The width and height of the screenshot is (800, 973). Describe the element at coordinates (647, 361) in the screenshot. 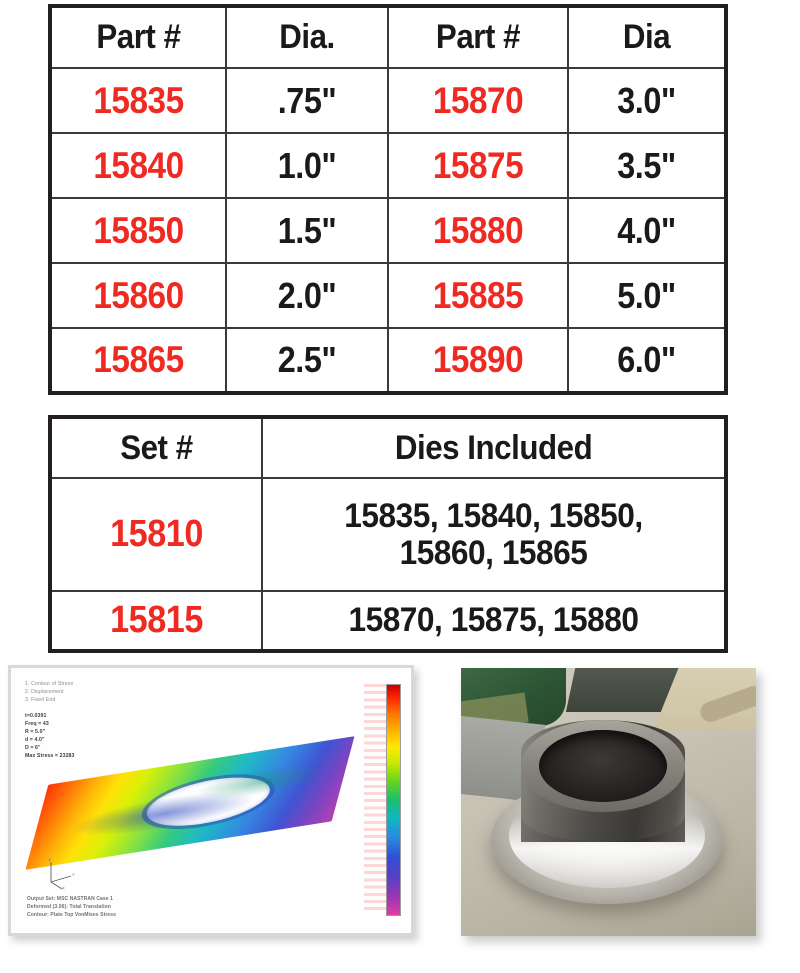

I see `cell-diameter: 6.0"` at that location.